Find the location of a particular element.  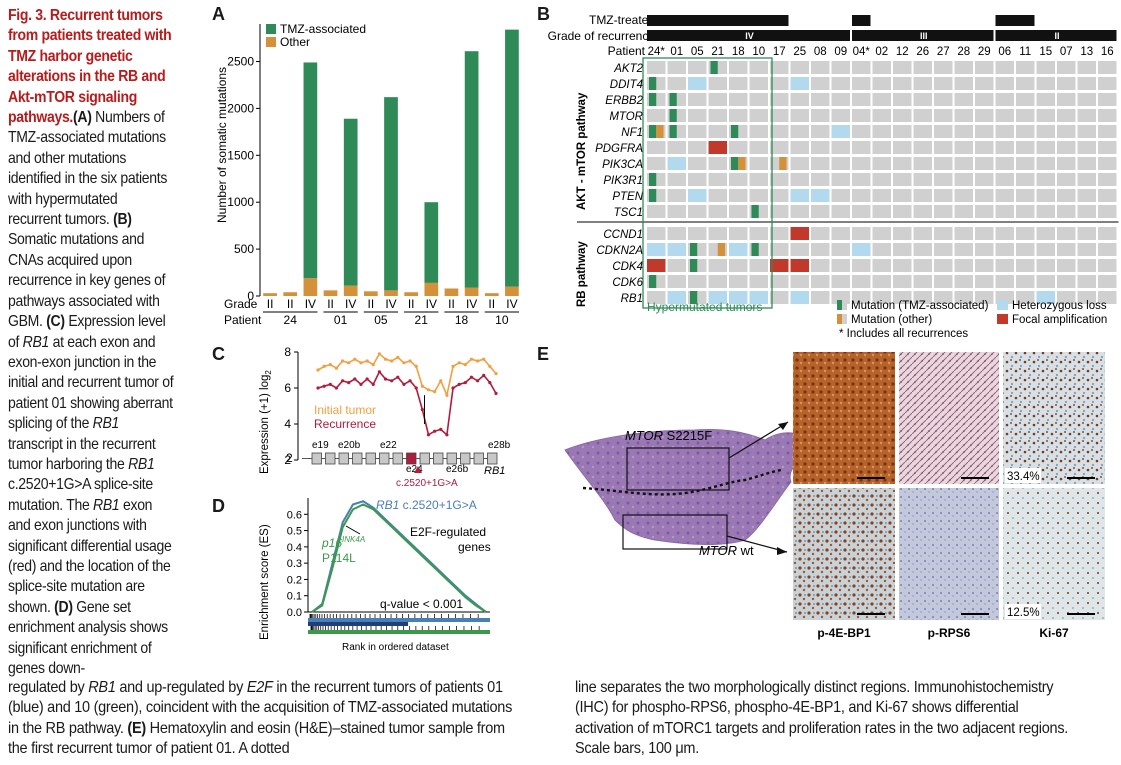

y-tick-label: 0.5 is located at coordinates (294, 532).